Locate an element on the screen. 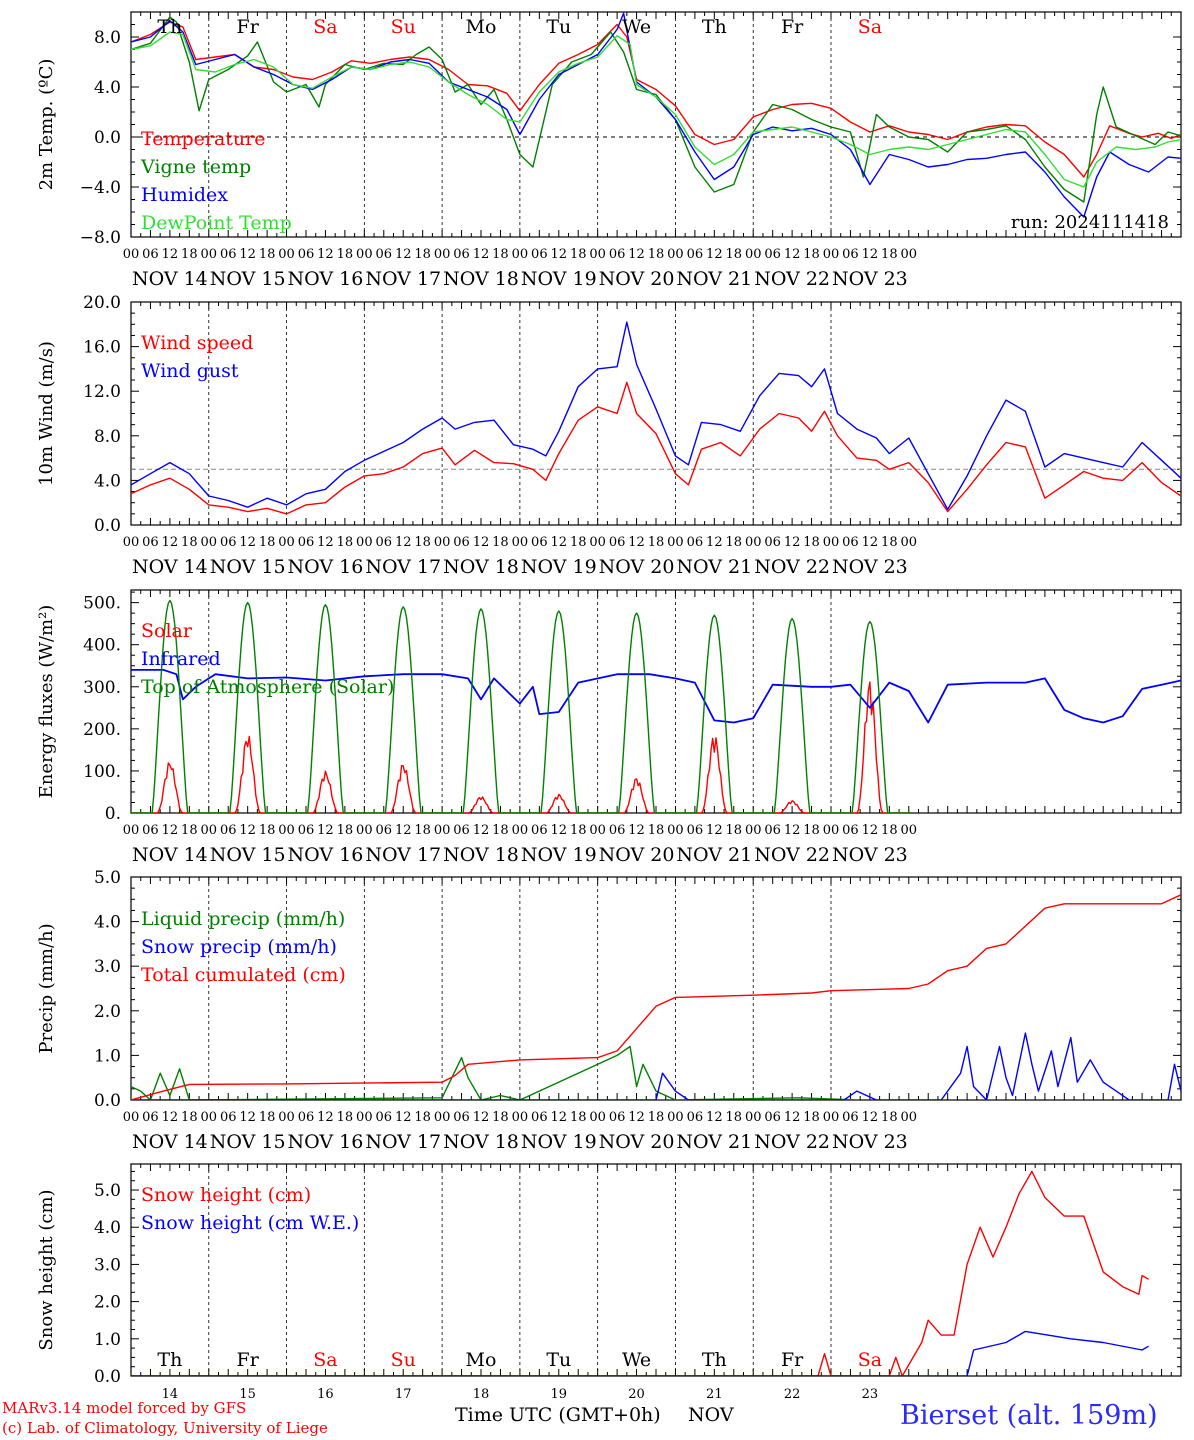 This screenshot has width=1194, height=1440. y-tick-label: 300. is located at coordinates (102, 688).